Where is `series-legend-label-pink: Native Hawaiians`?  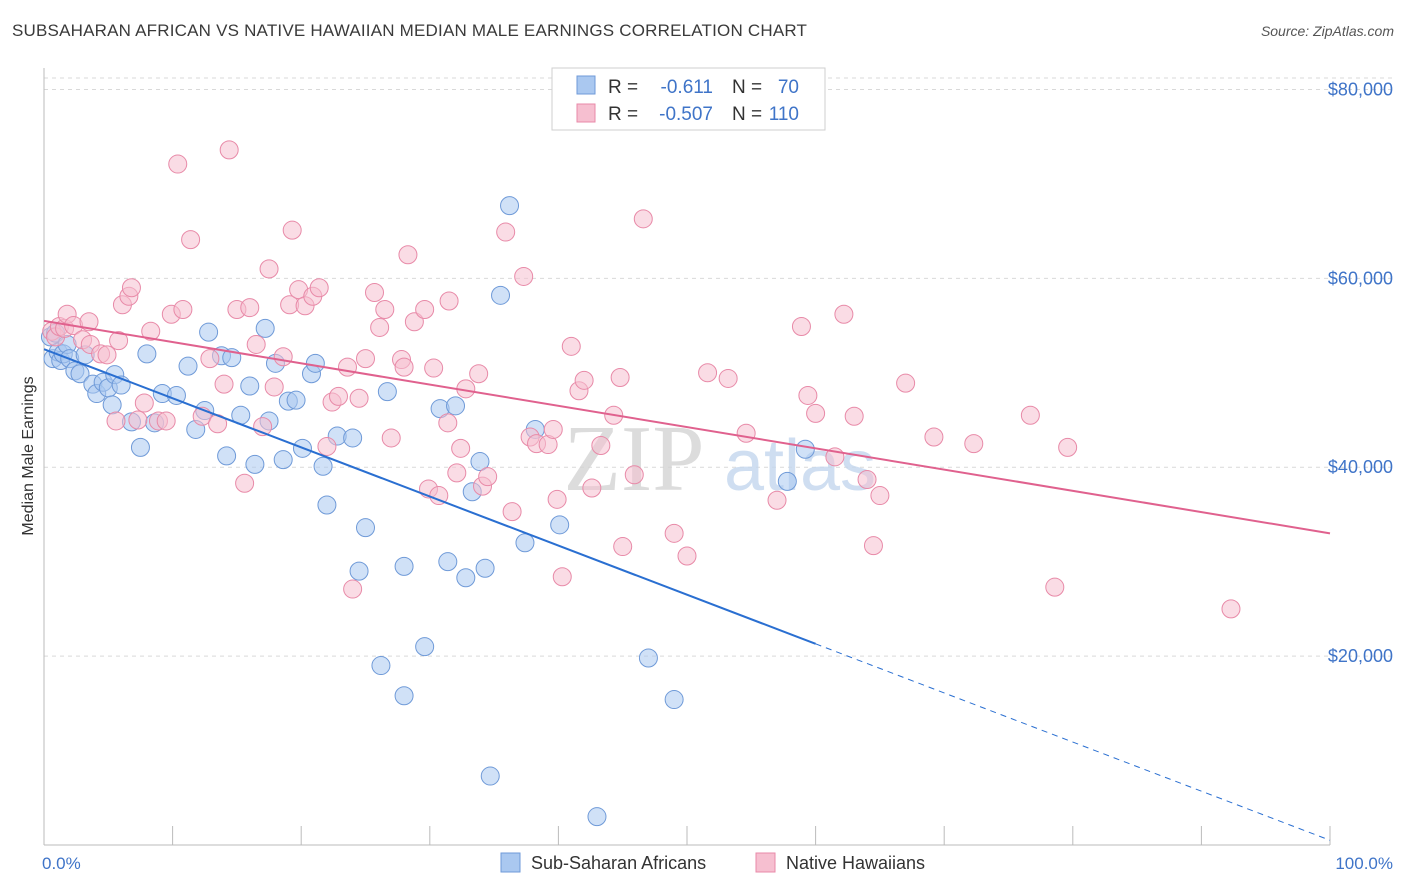 series-legend-label-pink: Native Hawaiians is located at coordinates (855, 863).